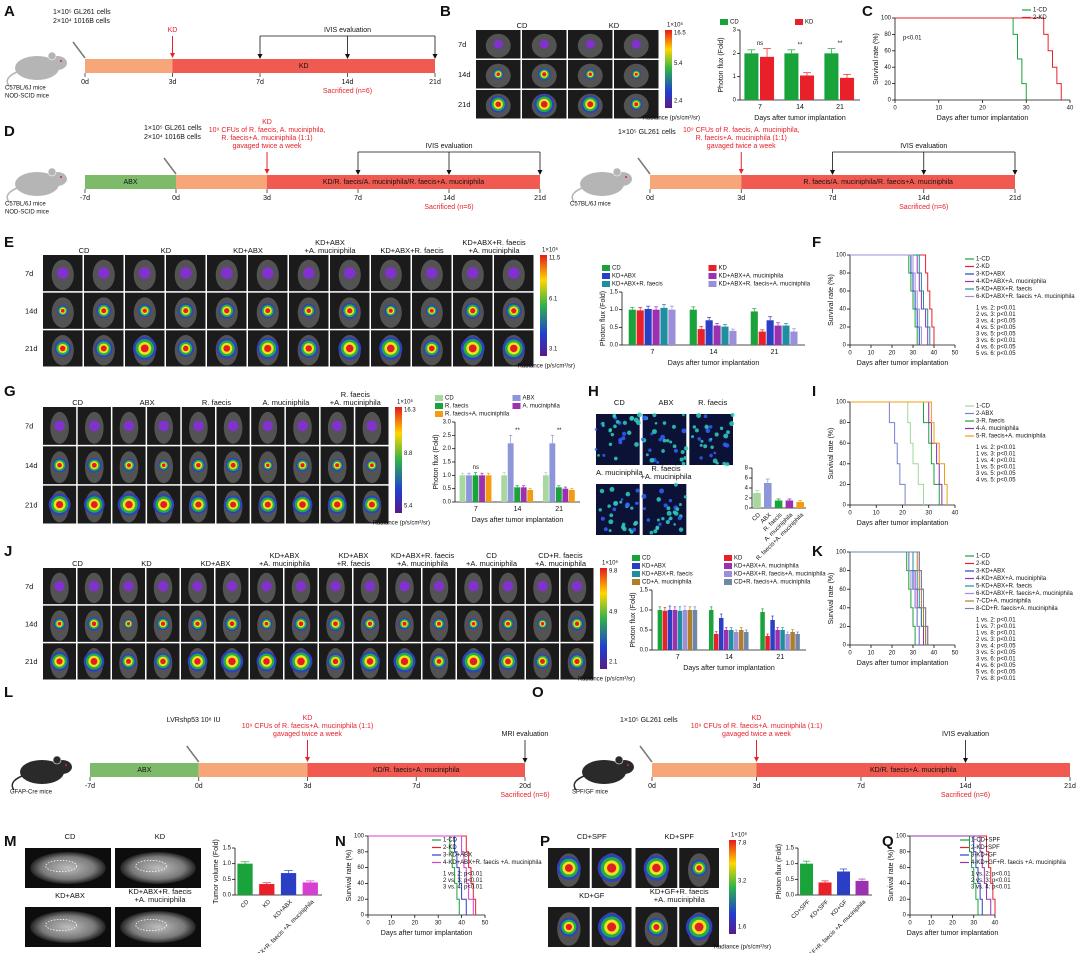  I want to click on row-label: 21d, so click(31, 348).